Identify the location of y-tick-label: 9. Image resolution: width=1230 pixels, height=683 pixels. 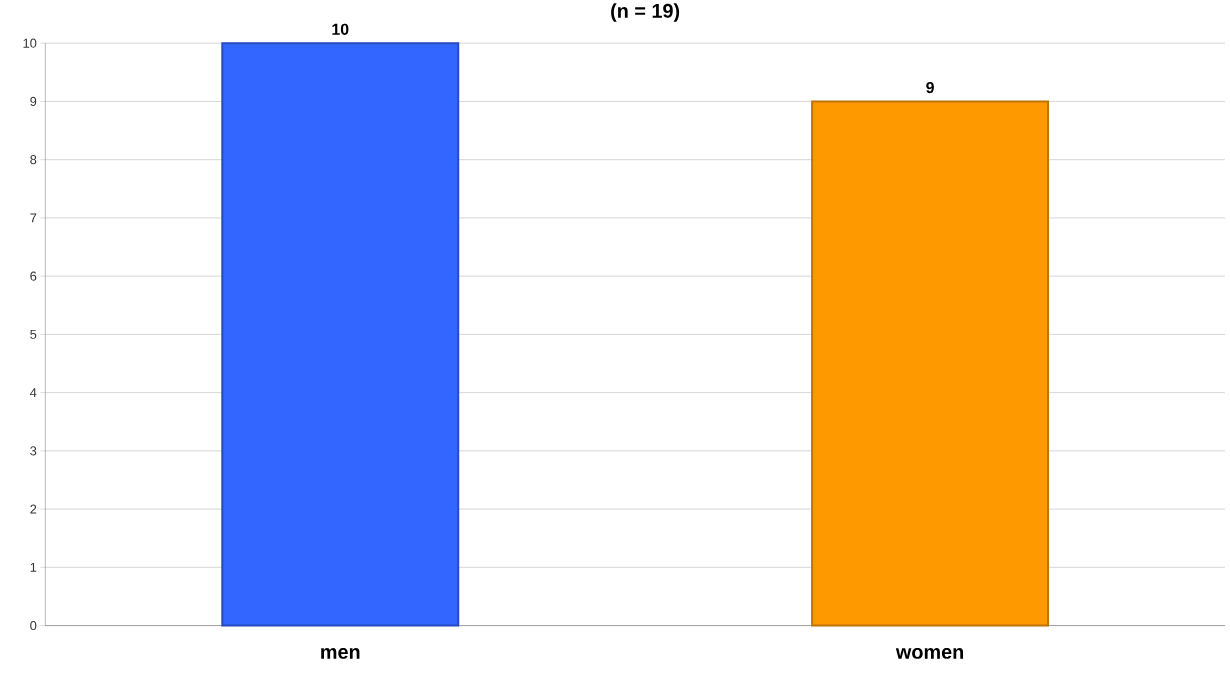
(33, 101).